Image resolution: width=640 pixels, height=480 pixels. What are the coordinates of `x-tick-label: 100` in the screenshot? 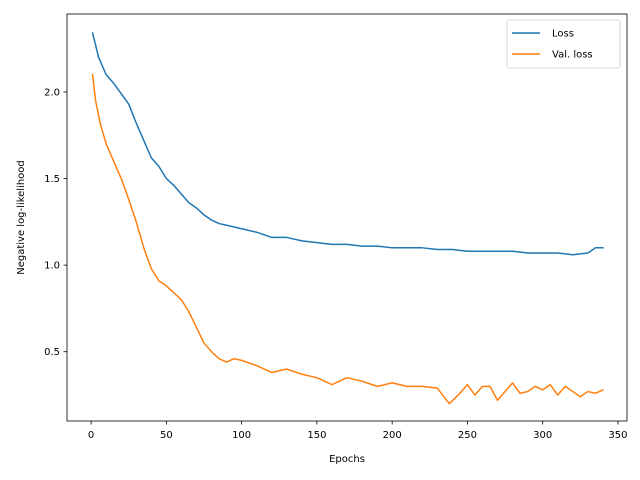 It's located at (241, 435).